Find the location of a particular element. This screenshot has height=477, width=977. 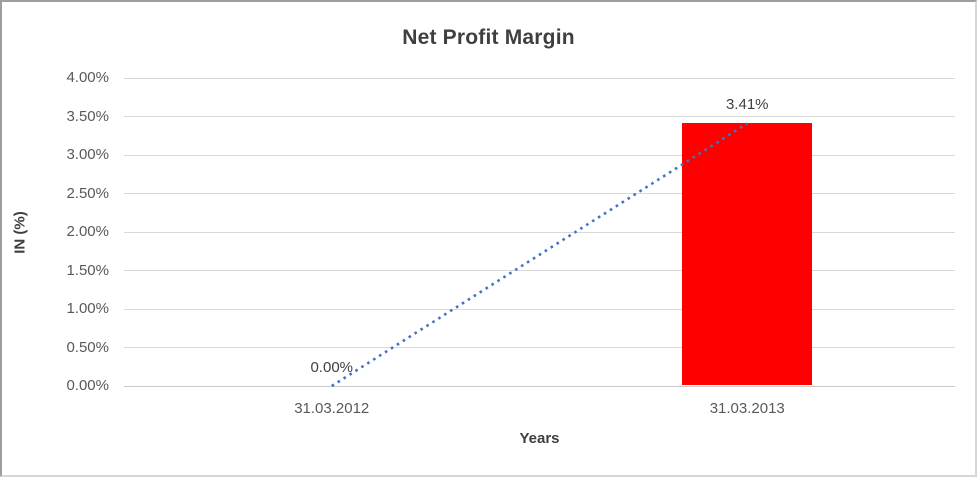

data-label: 0.00% is located at coordinates (332, 367).